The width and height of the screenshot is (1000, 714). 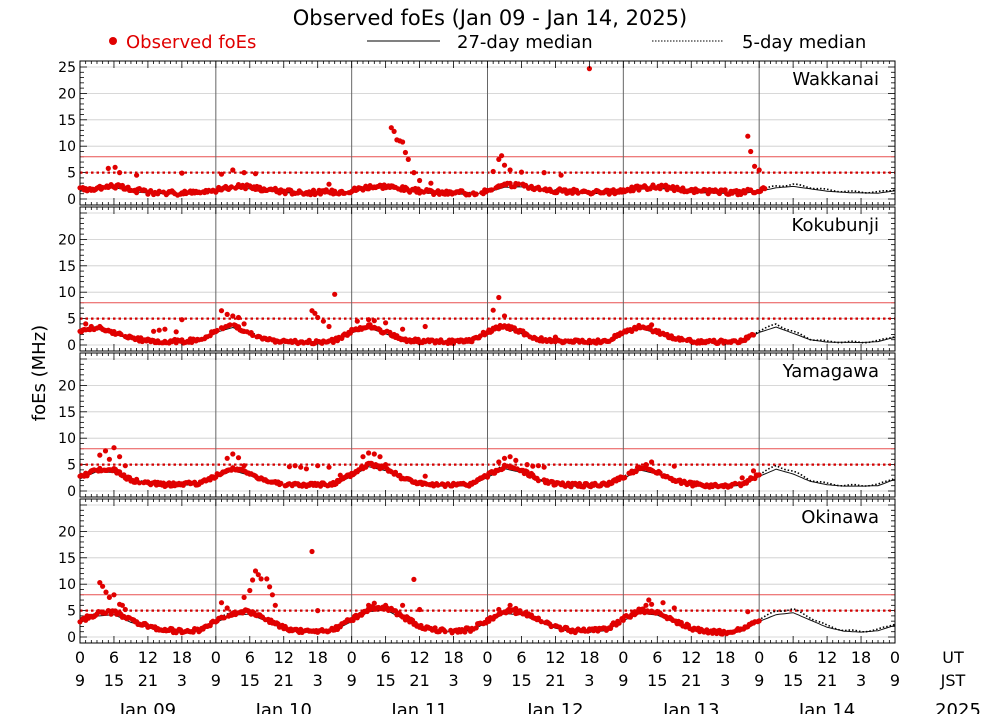 I want to click on year-label: 2025, so click(x=958, y=707).